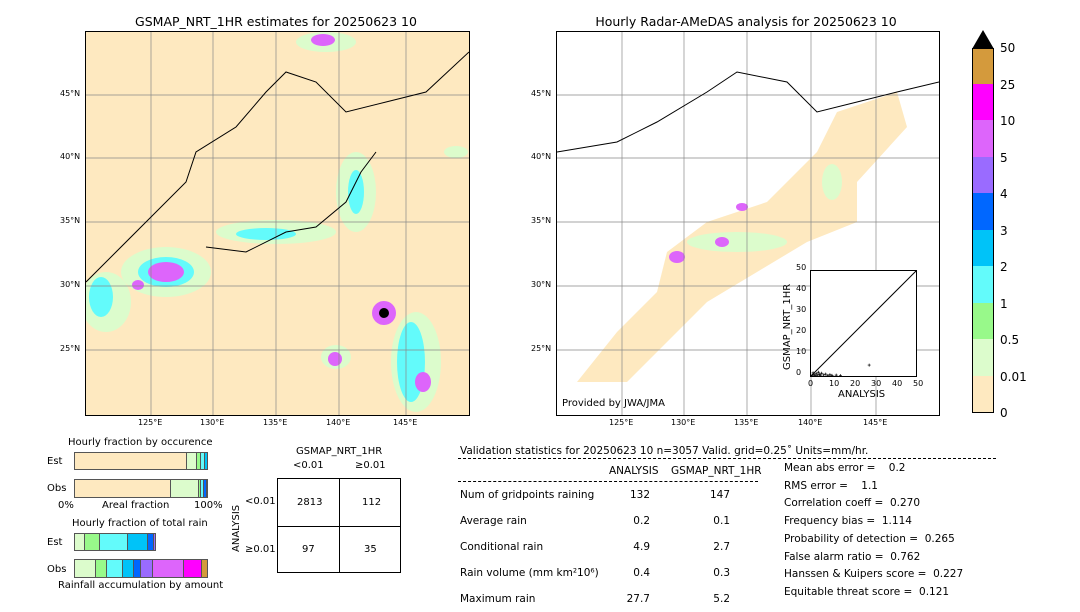 This screenshot has width=1080, height=612. Describe the element at coordinates (716, 471) in the screenshot. I see `stats-col-gsmap: GSMAP_NRT_1HR` at that location.